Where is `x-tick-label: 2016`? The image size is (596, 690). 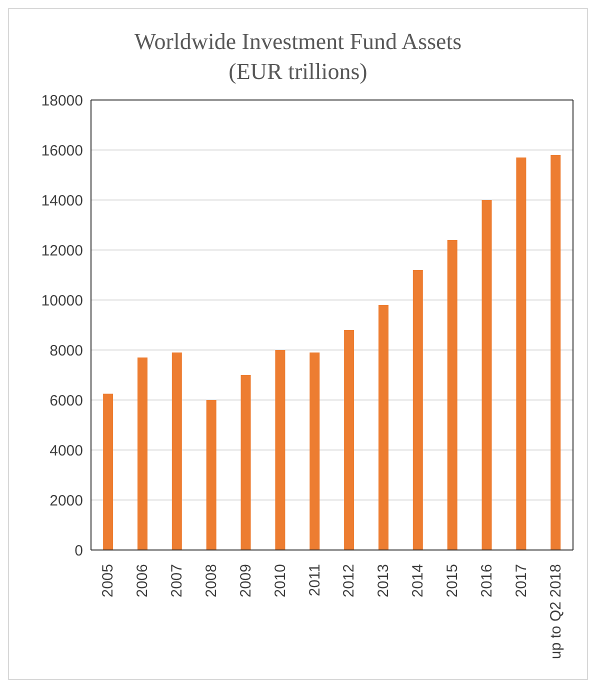 x-tick-label: 2016 is located at coordinates (487, 581).